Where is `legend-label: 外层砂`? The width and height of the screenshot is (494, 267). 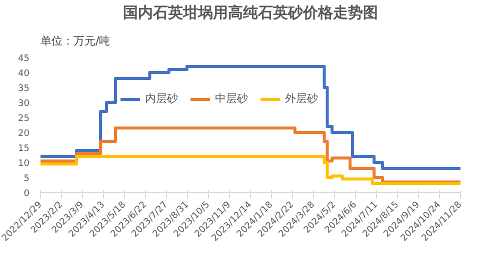
legend-label: 外层砂 is located at coordinates (301, 98).